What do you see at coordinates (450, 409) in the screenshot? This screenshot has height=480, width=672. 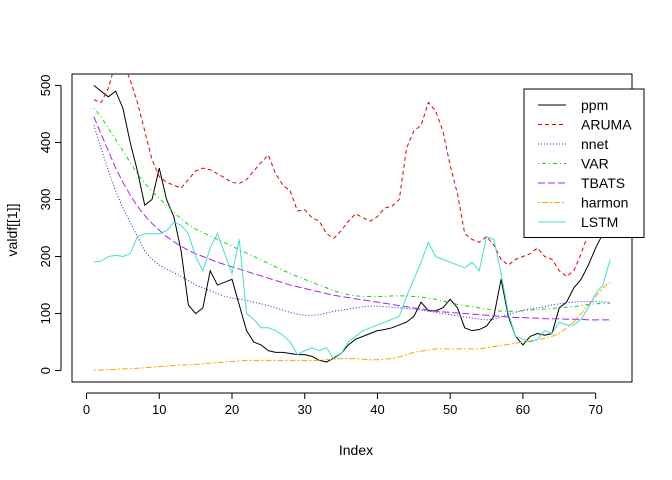 I see `x-tick-label: 50` at bounding box center [450, 409].